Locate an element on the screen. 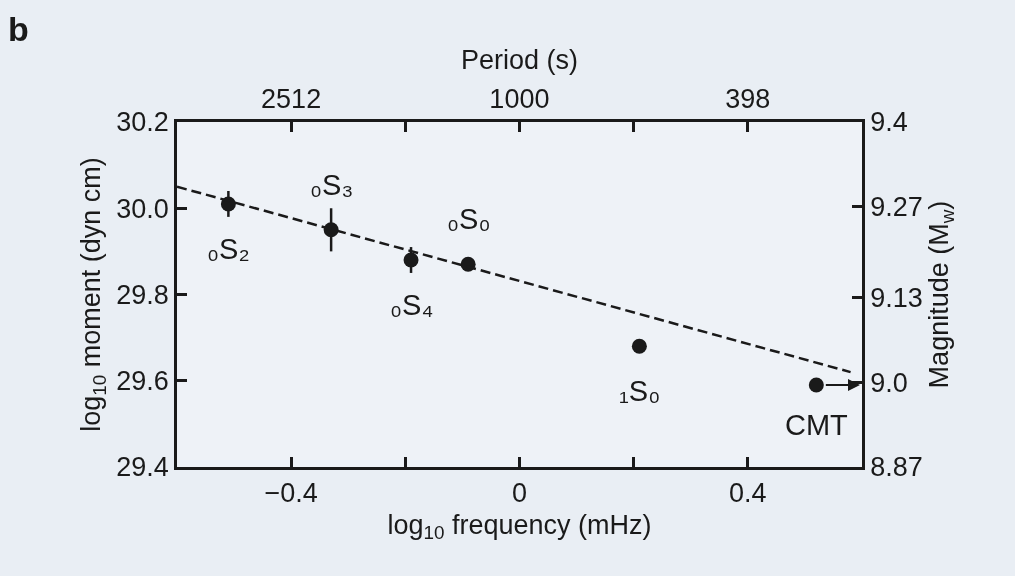  chart-title: b is located at coordinates (18, 29).